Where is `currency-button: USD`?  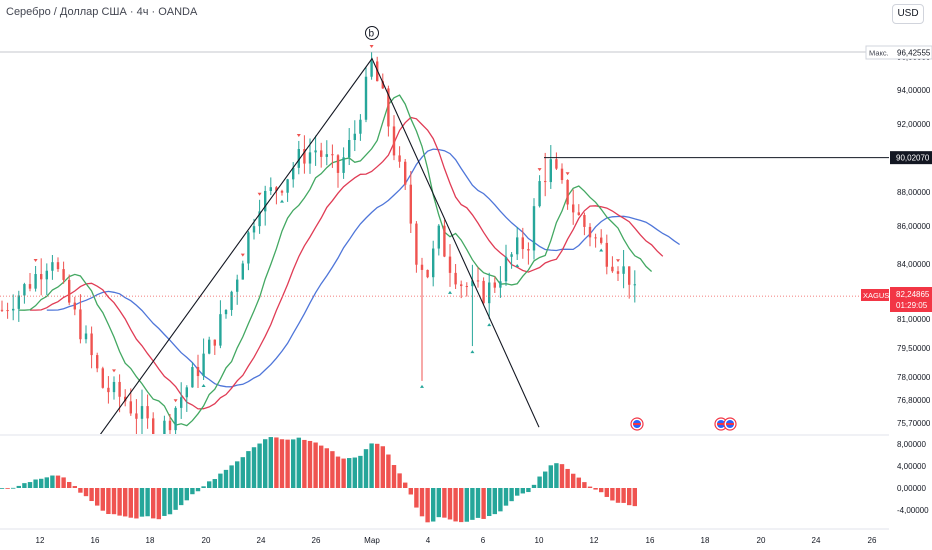
currency-button: USD is located at coordinates (908, 14).